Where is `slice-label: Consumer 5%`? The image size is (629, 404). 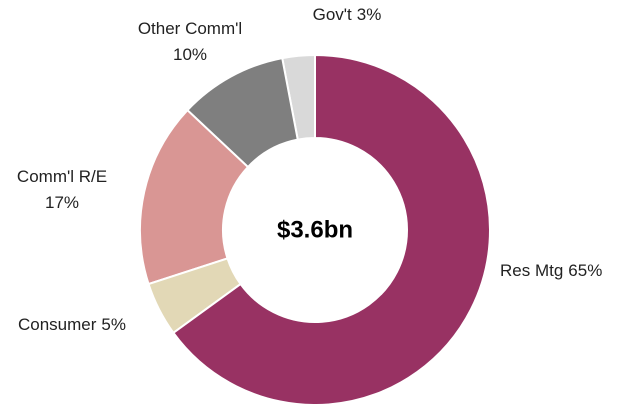 slice-label: Consumer 5% is located at coordinates (72, 324).